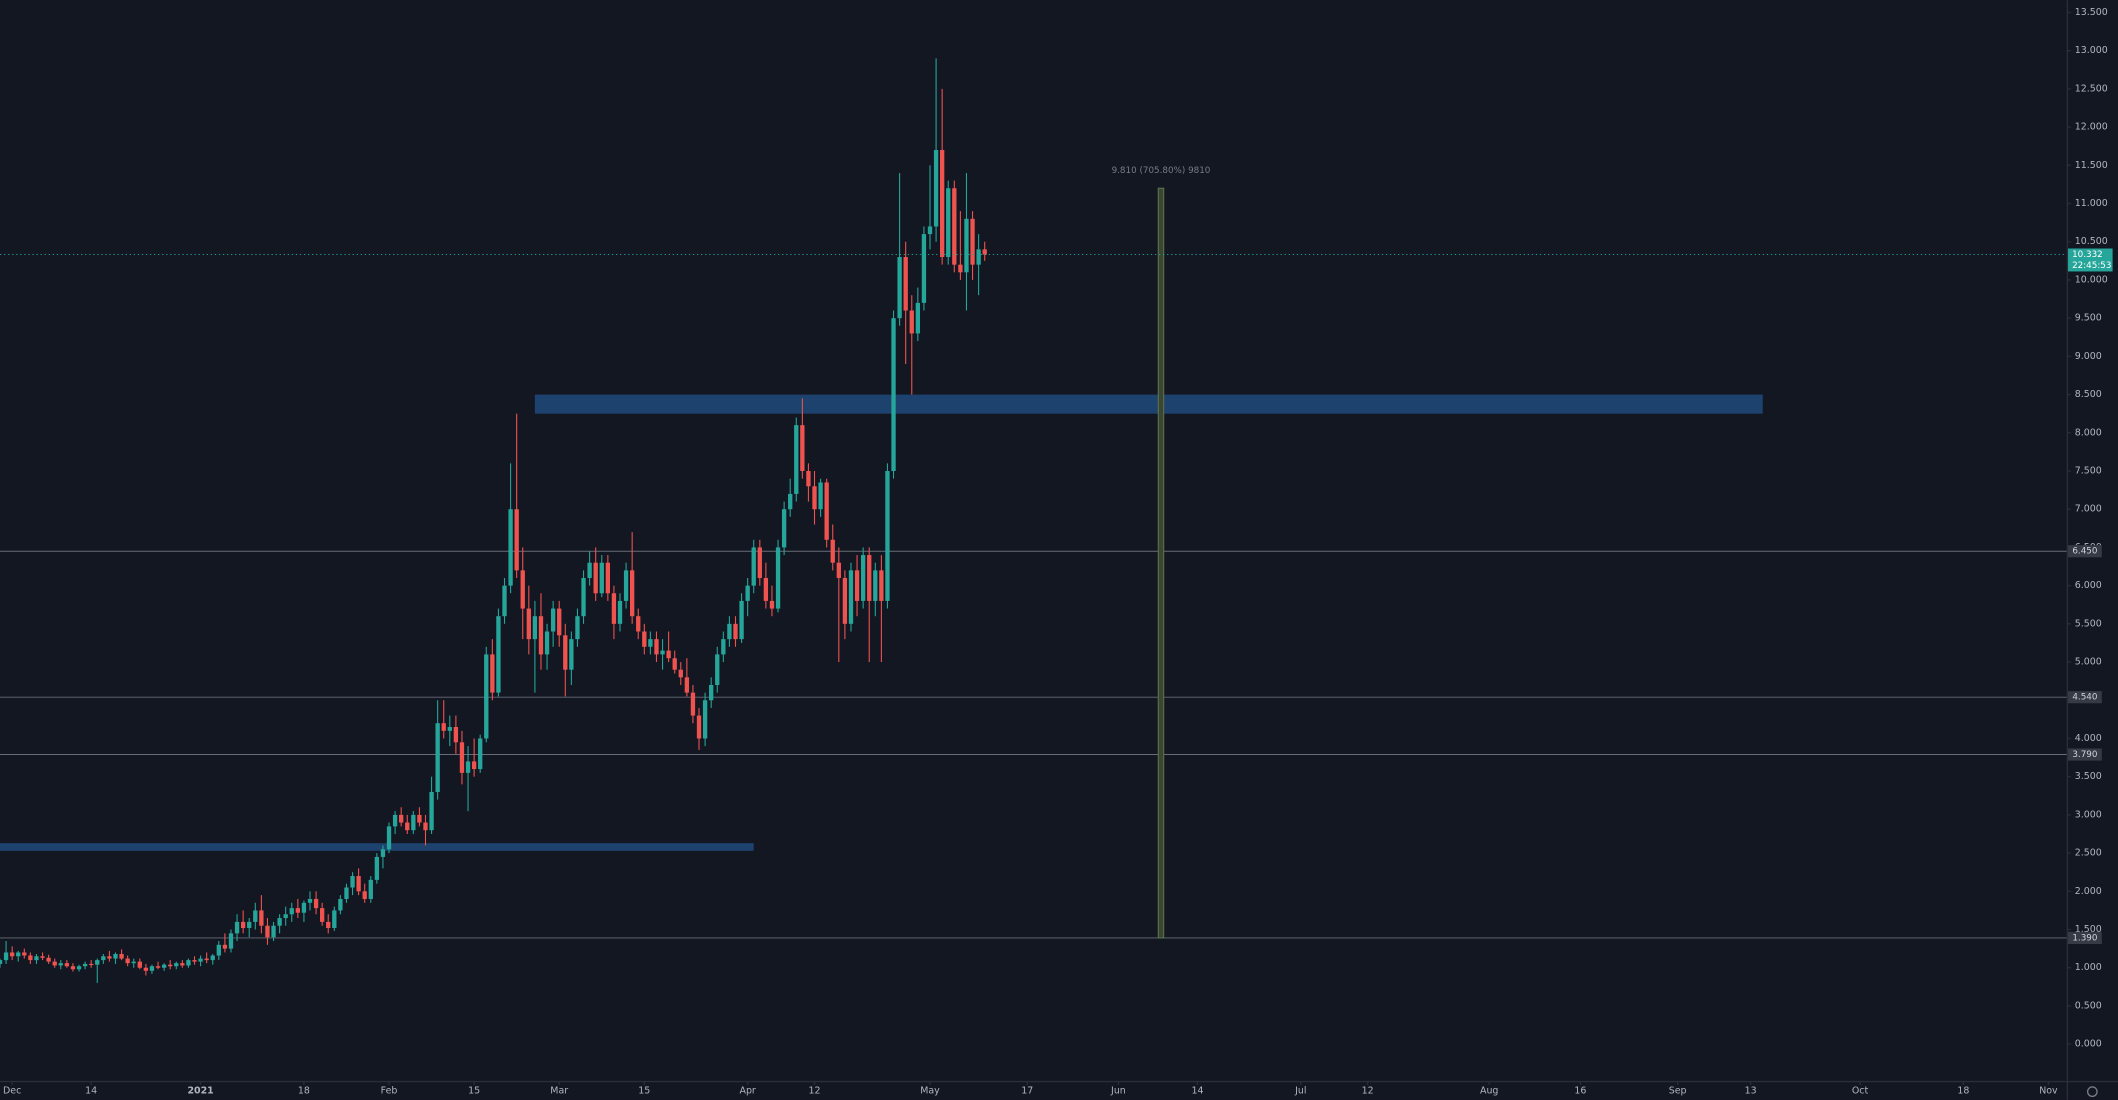  I want to click on y-tick-label: 2.000, so click(2088, 891).